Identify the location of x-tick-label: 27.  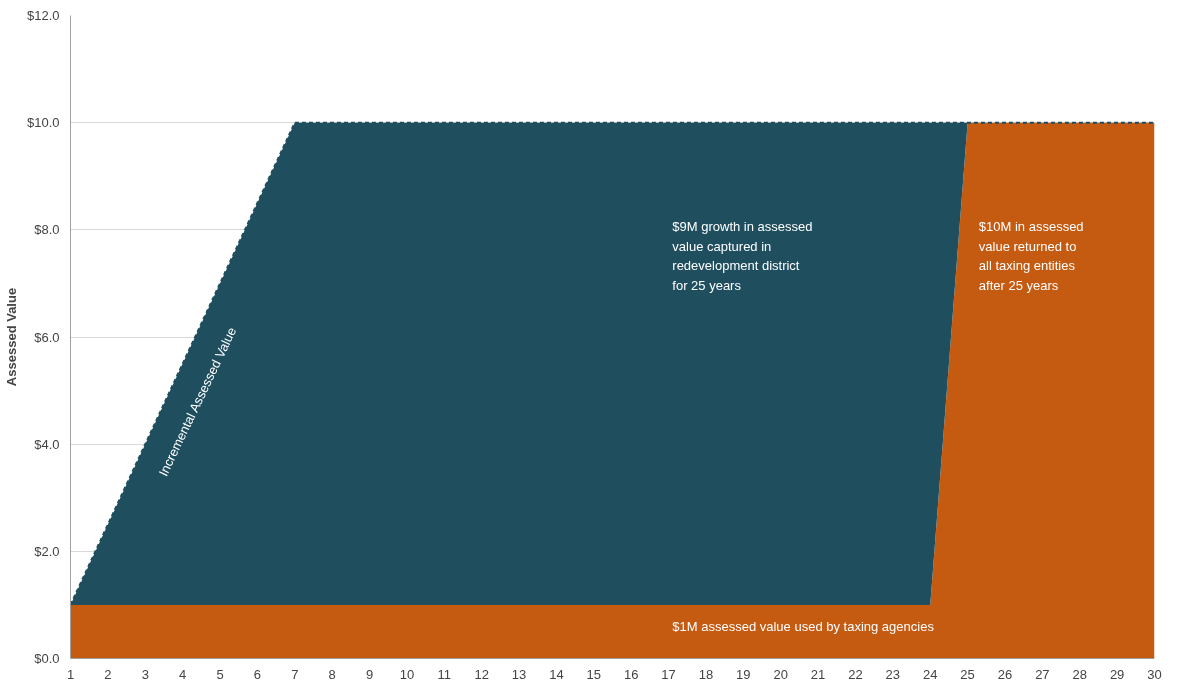
(1042, 673).